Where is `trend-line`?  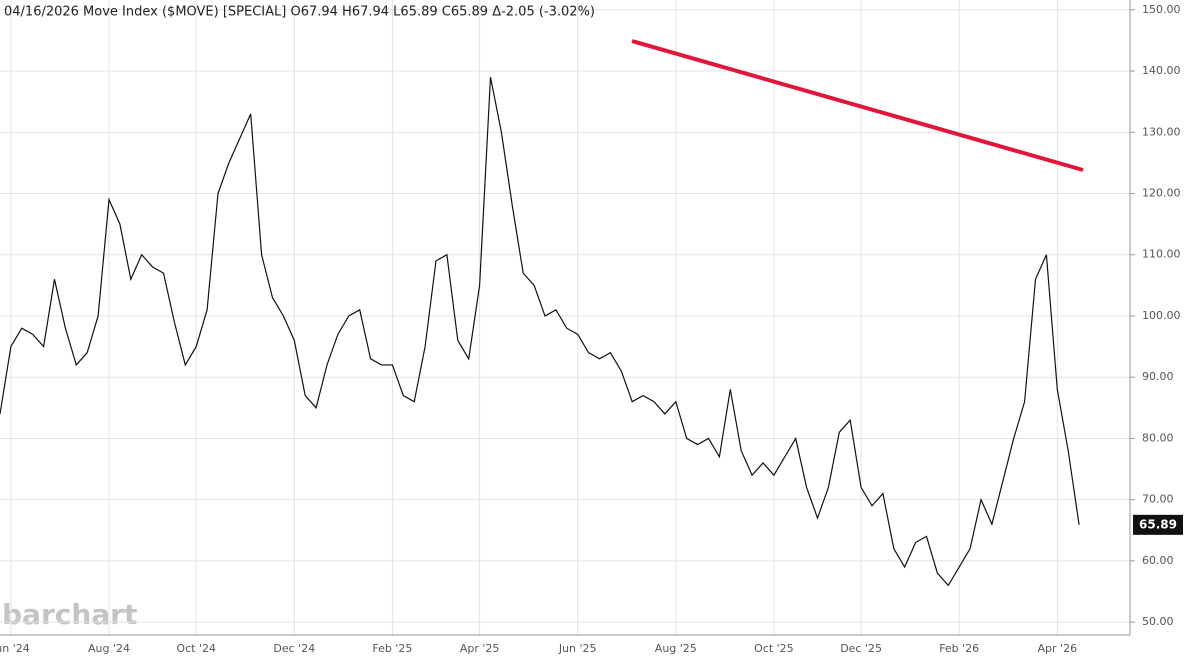
trend-line is located at coordinates (857, 105).